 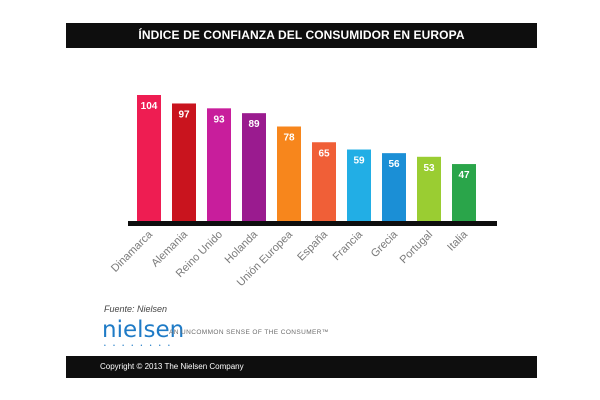 I want to click on category-label: Grecia, so click(x=385, y=244).